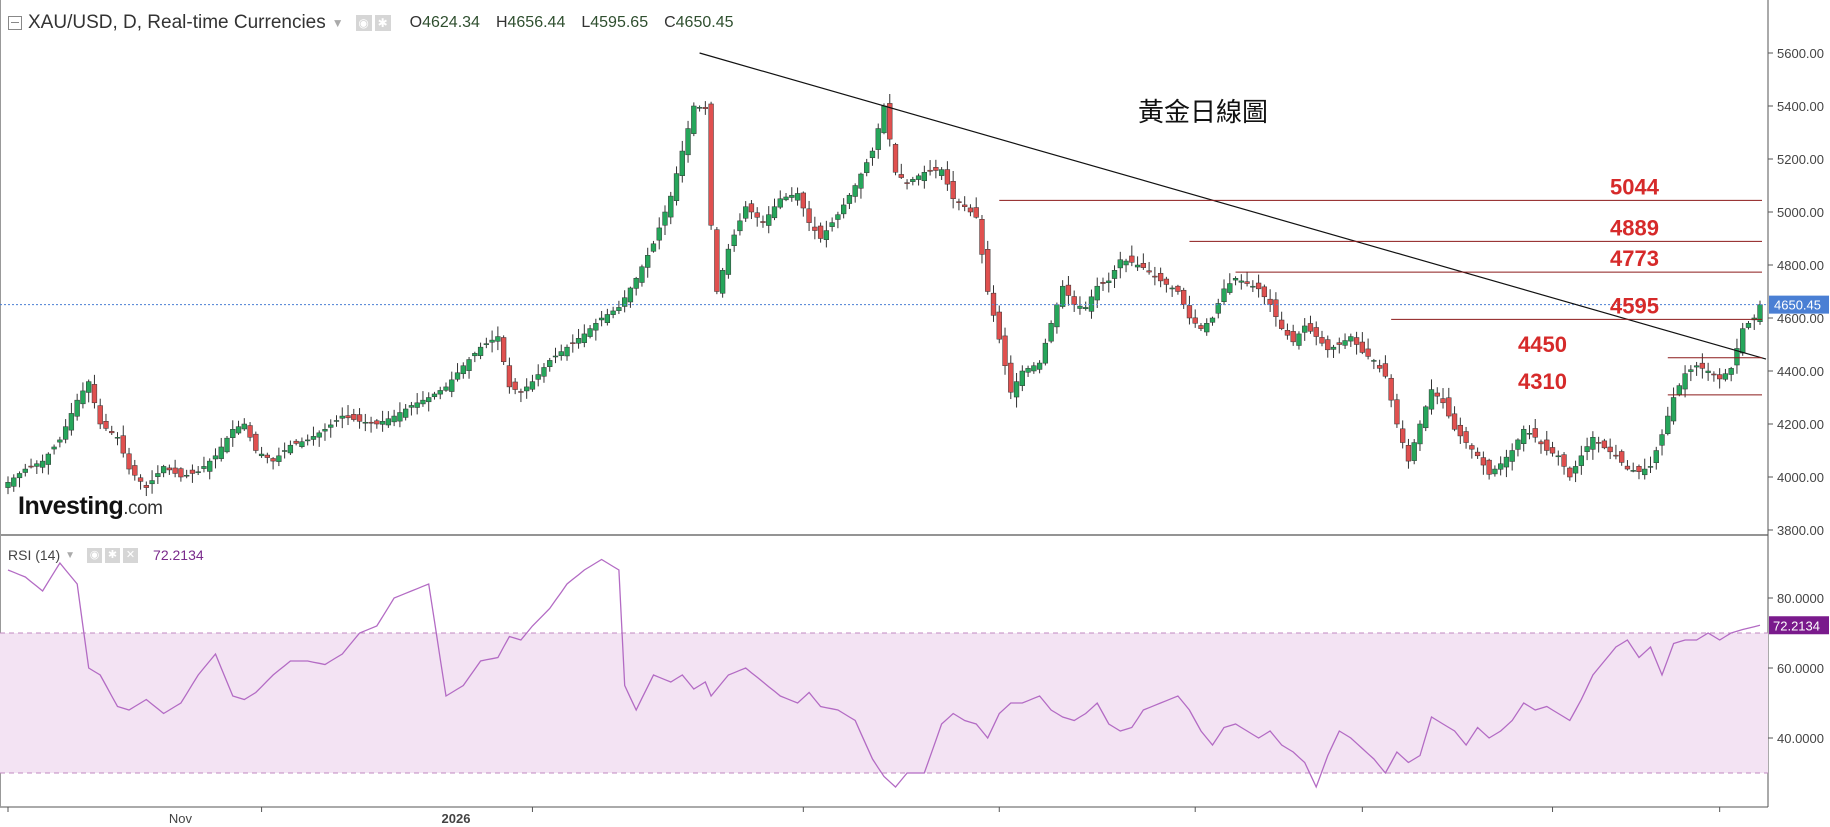  What do you see at coordinates (131, 555) in the screenshot?
I see `rsi-close-icon: ✕` at bounding box center [131, 555].